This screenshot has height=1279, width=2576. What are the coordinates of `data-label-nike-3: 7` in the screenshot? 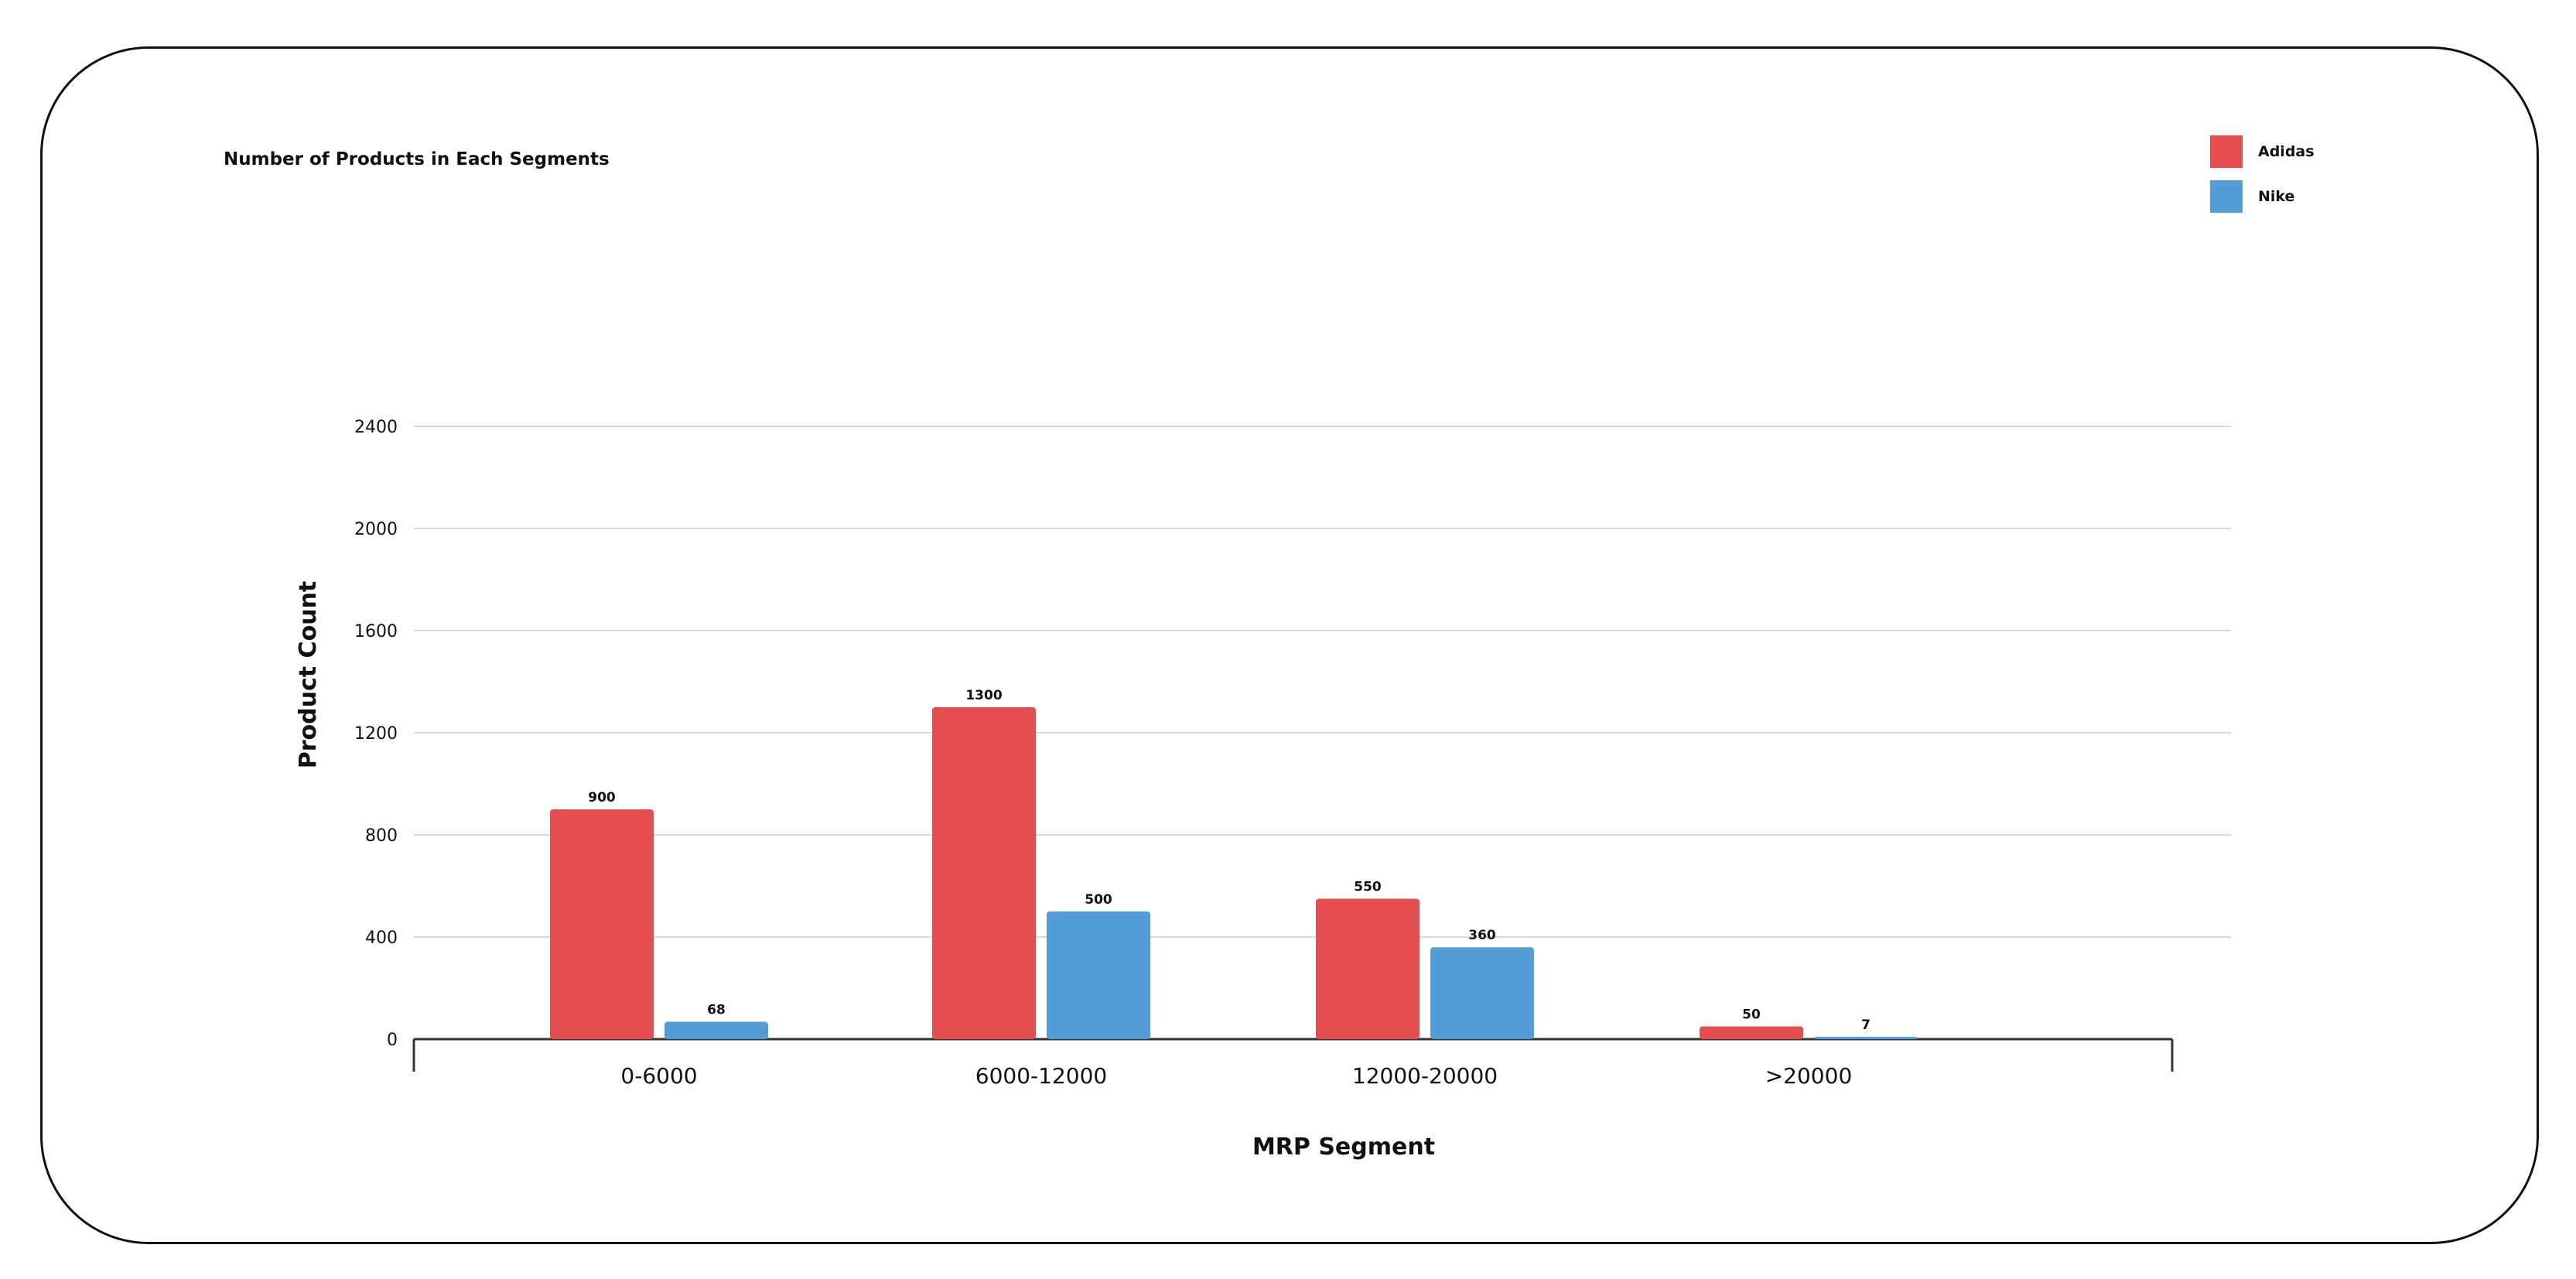 It's located at (1866, 1025).